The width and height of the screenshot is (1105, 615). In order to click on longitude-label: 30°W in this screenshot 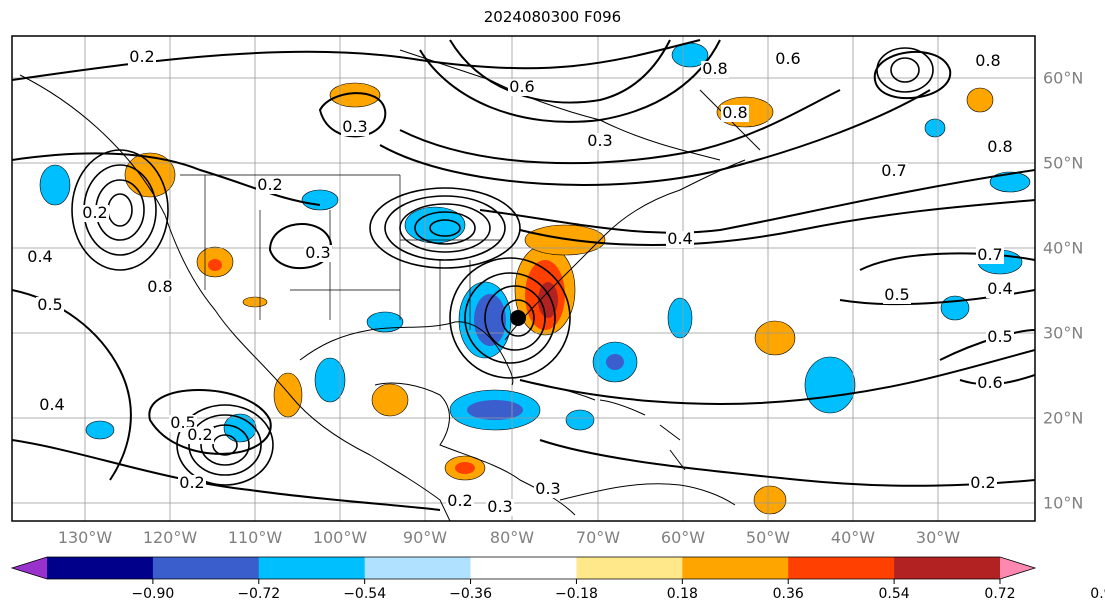, I will do `click(938, 537)`.